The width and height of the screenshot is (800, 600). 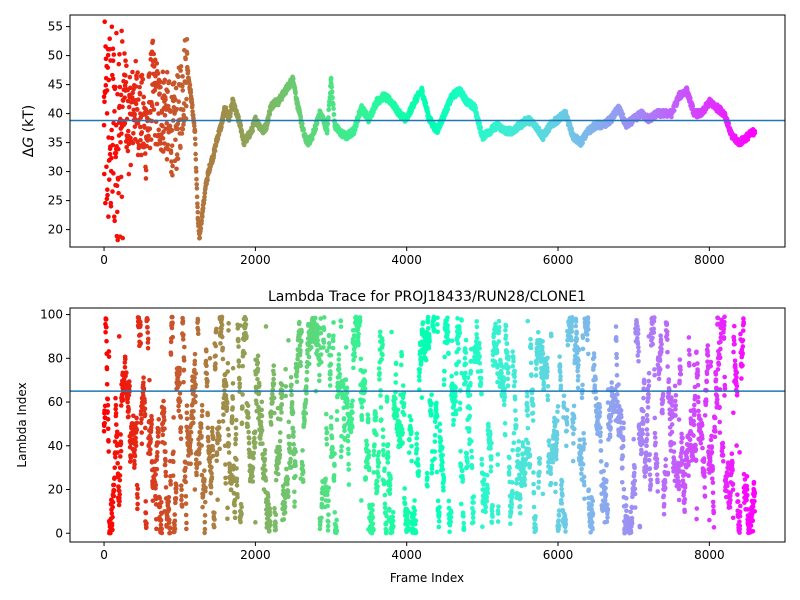 I want to click on y-tick-label: 45, so click(x=55, y=85).